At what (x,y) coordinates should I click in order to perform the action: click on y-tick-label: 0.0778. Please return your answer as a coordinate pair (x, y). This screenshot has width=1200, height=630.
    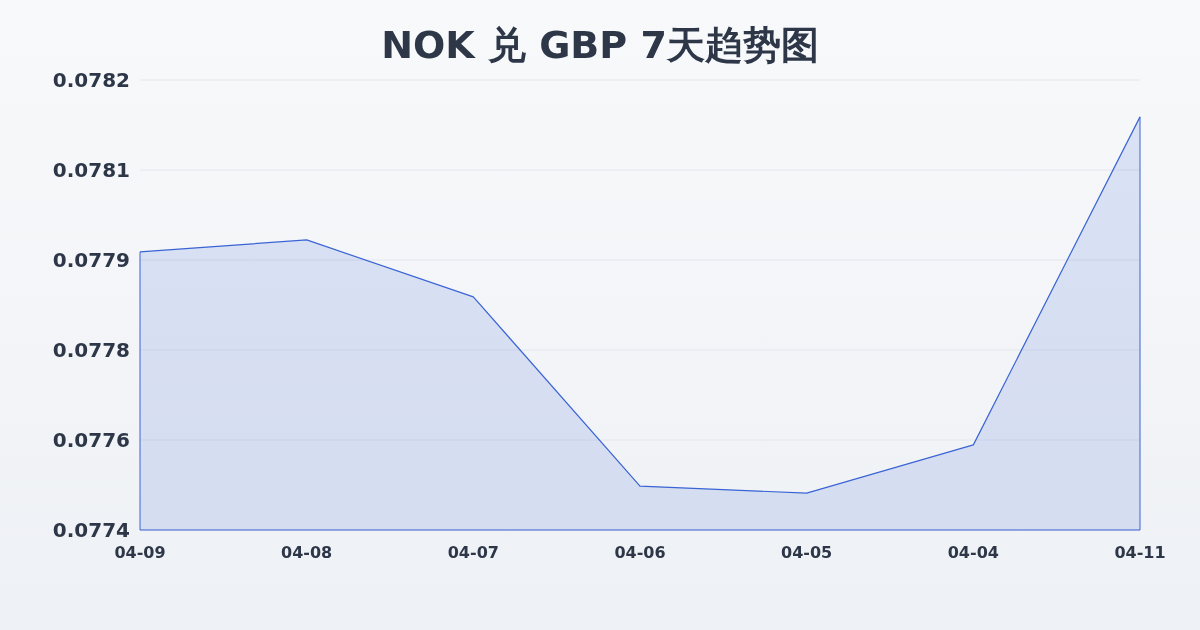
    Looking at the image, I should click on (91, 350).